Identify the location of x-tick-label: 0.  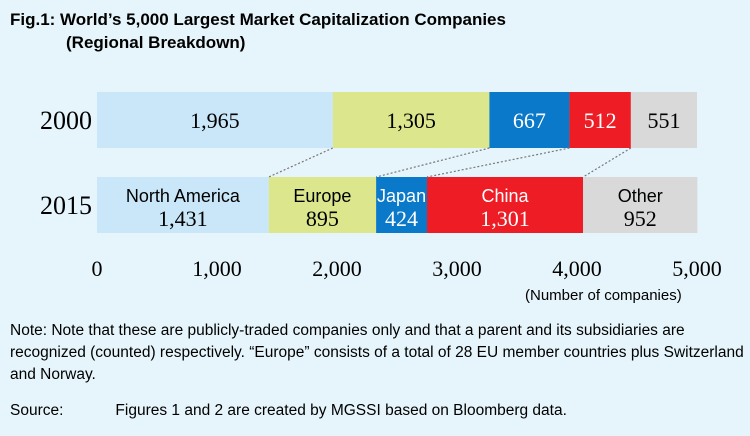
(97, 268).